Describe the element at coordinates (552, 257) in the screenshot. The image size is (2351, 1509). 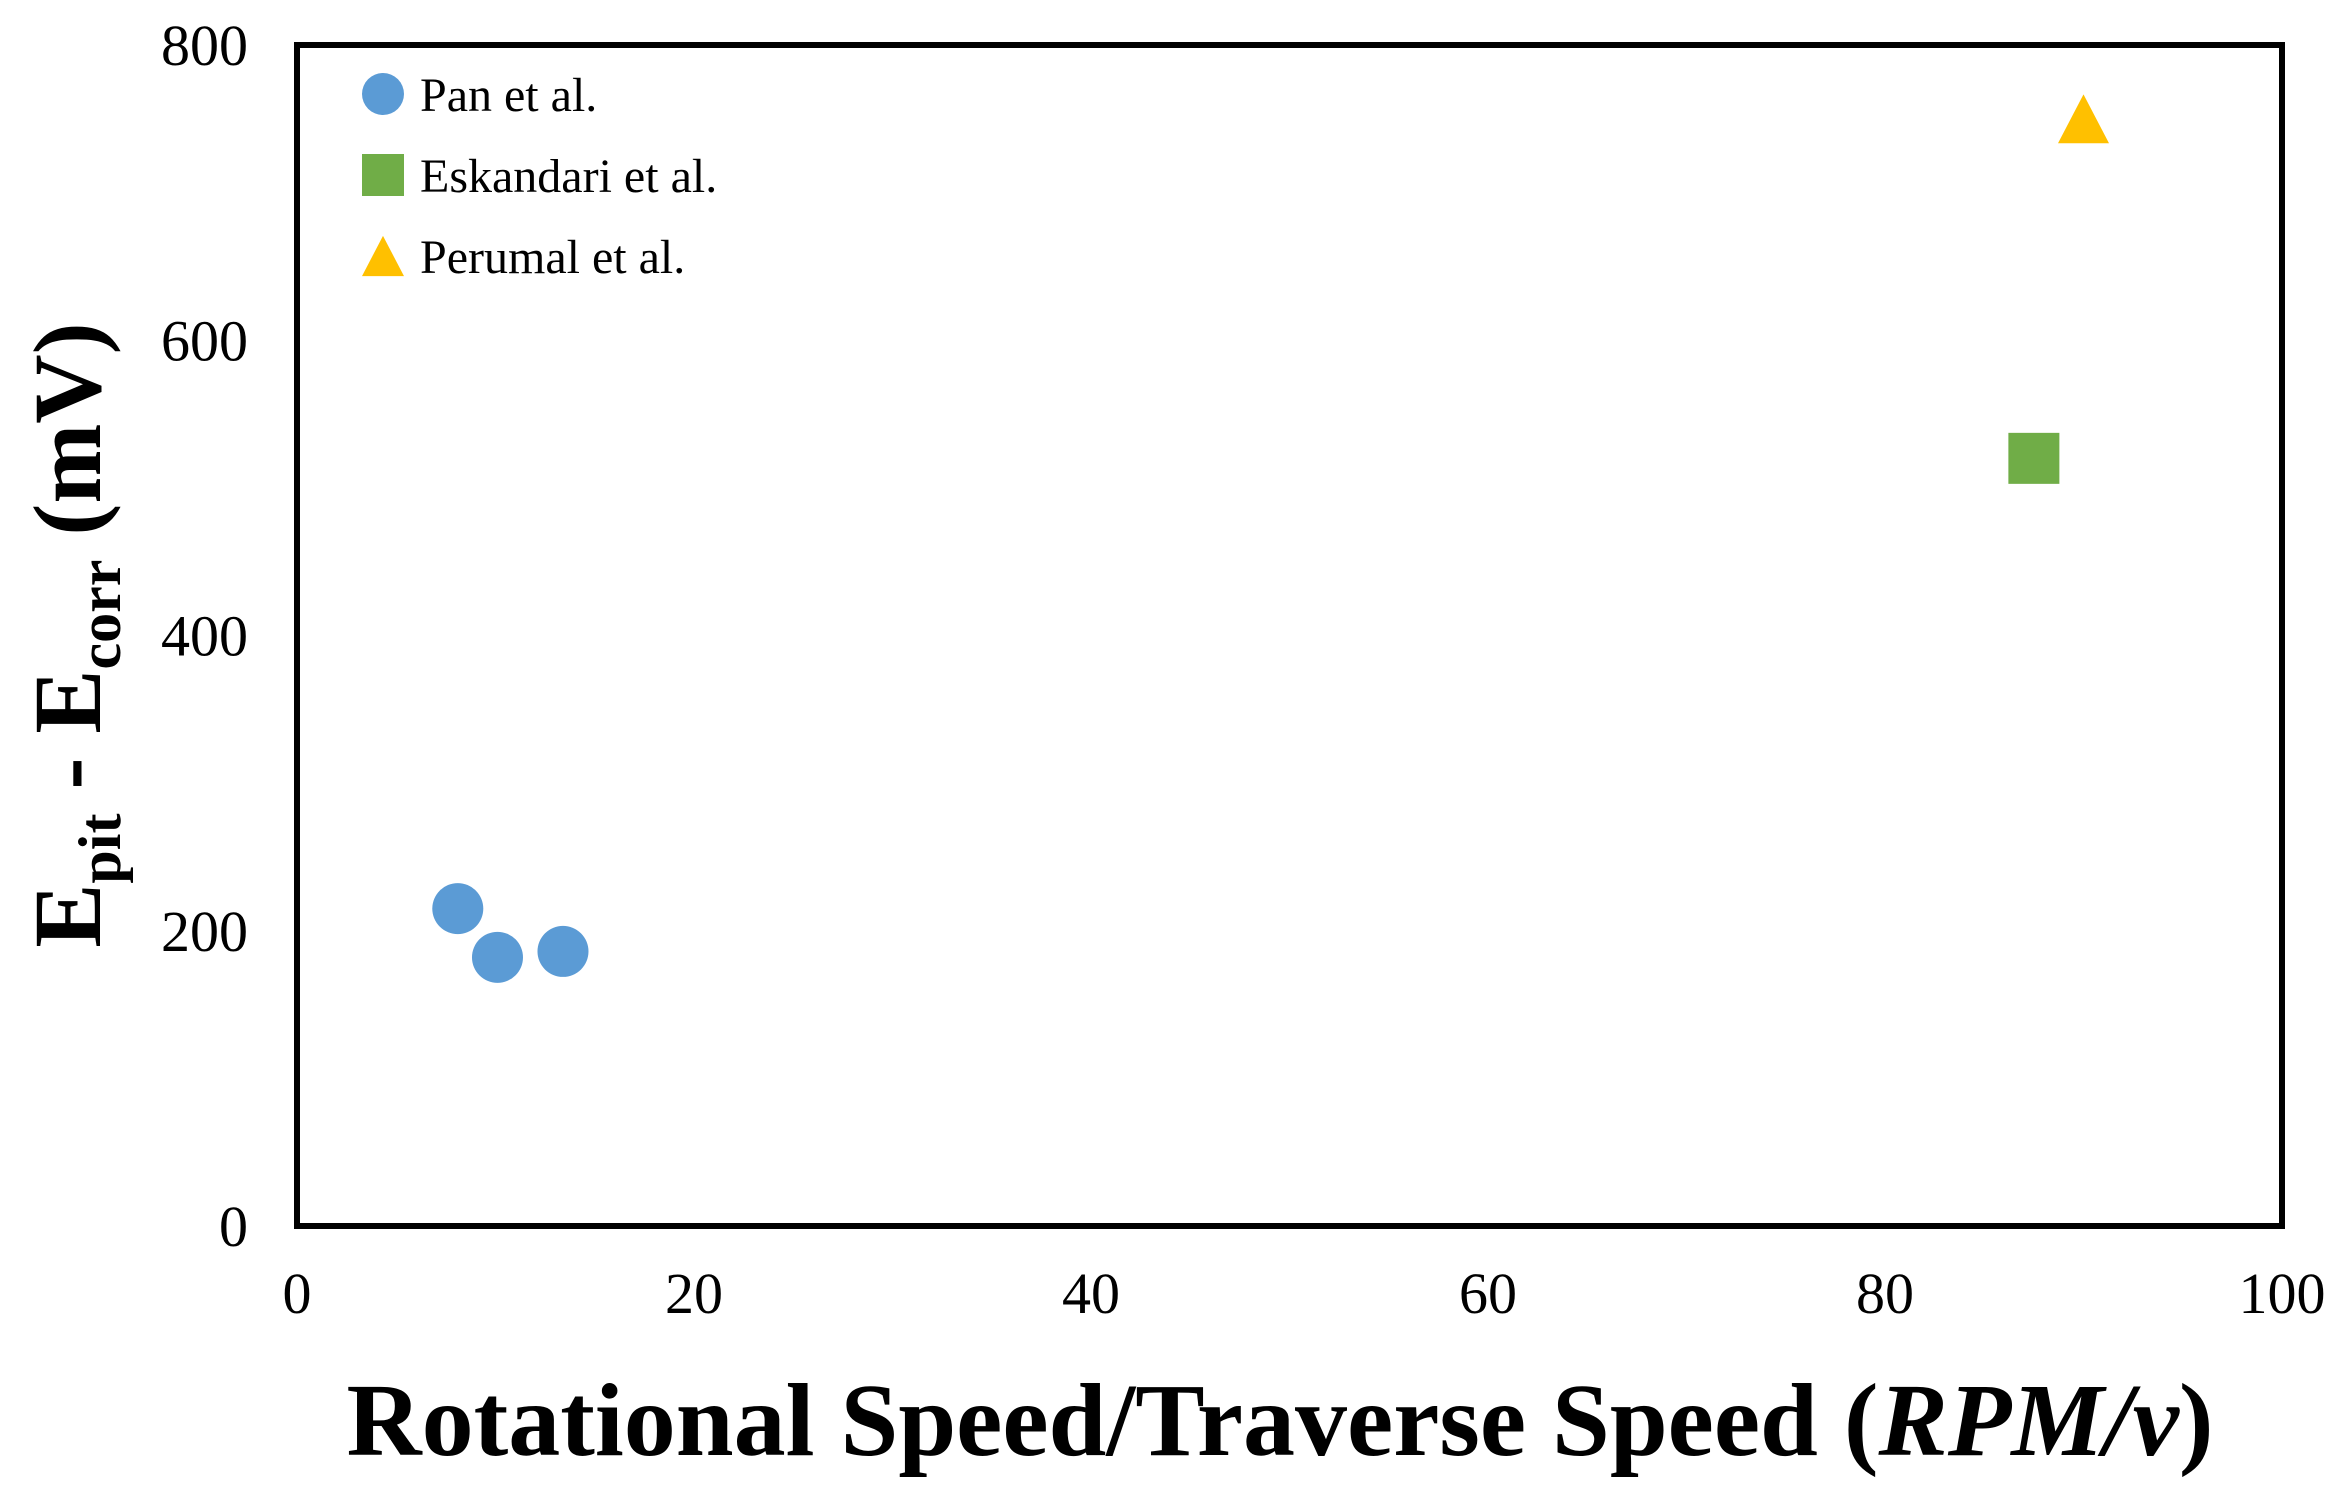
I see `legend-item-label: Perumal et al.` at that location.